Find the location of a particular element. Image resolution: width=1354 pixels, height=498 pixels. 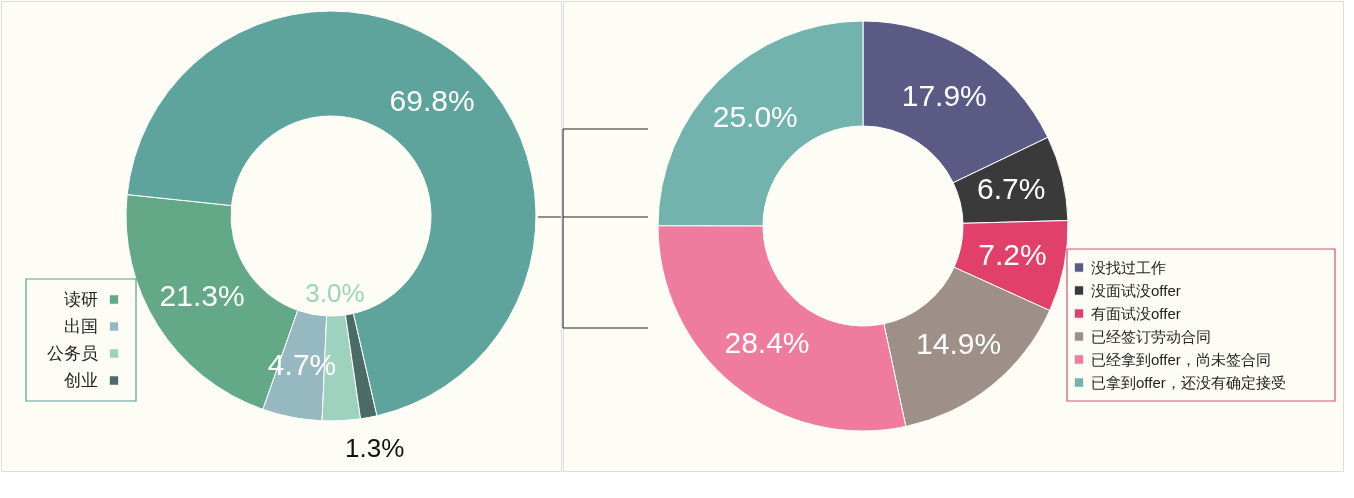

legend-label: 出国 is located at coordinates (81, 326).